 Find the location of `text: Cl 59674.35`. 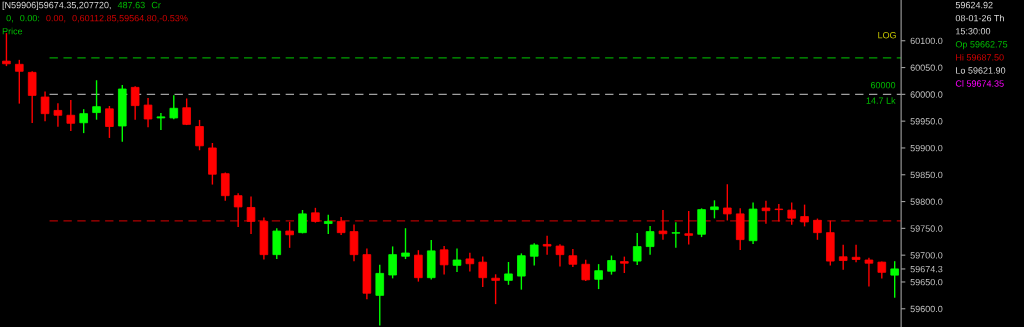

text: Cl 59674.35 is located at coordinates (979, 83).